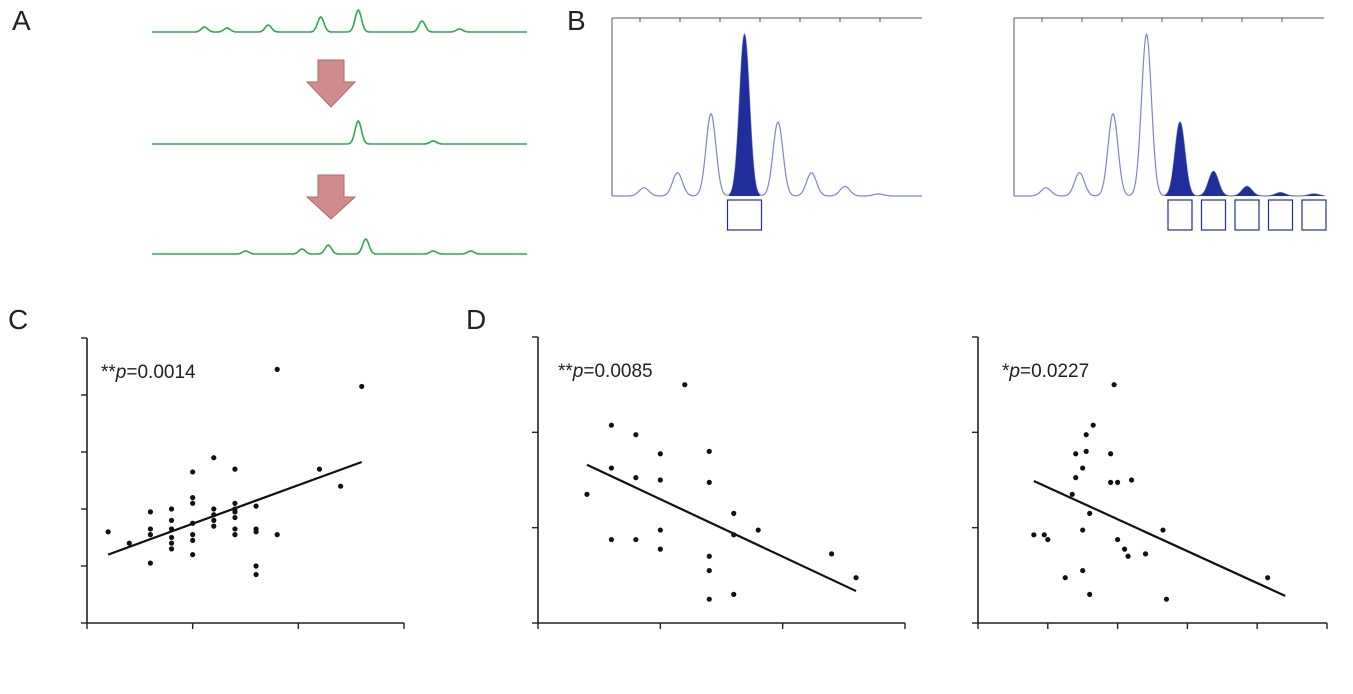 This screenshot has width=1353, height=694. What do you see at coordinates (18, 319) in the screenshot?
I see `panel-letter-c: C` at bounding box center [18, 319].